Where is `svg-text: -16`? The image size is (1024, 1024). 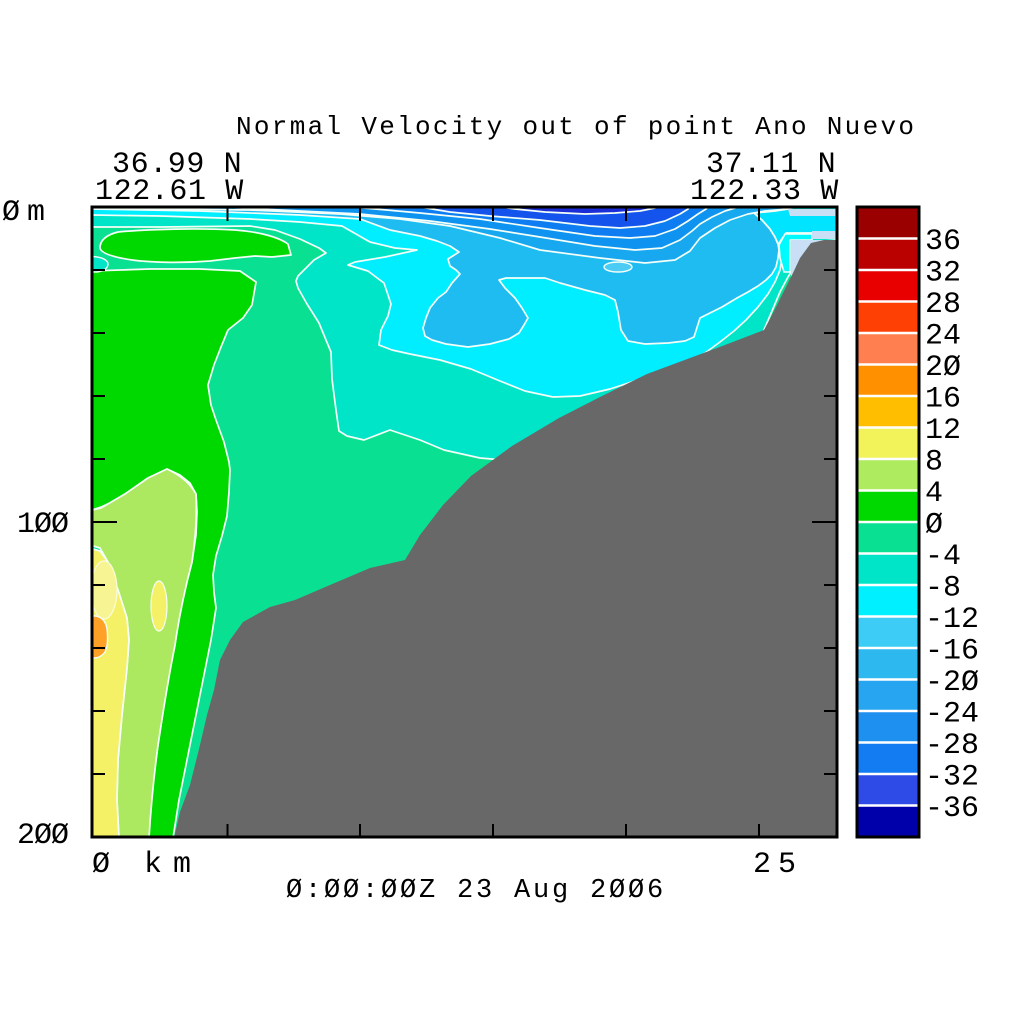 svg-text: -16 is located at coordinates (952, 652).